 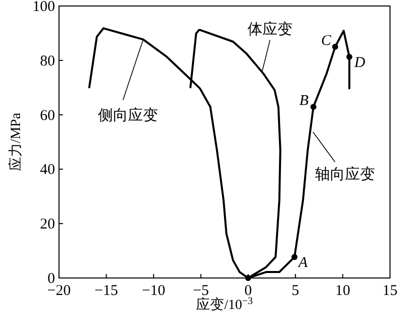 What do you see at coordinates (106, 291) in the screenshot?
I see `x-tick-label: −15` at bounding box center [106, 291].